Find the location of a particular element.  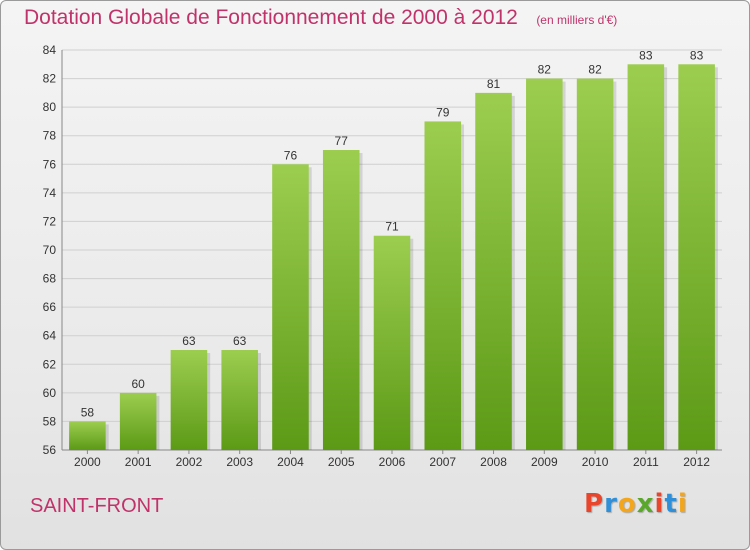

x-tick-label: 2000 is located at coordinates (87, 462).